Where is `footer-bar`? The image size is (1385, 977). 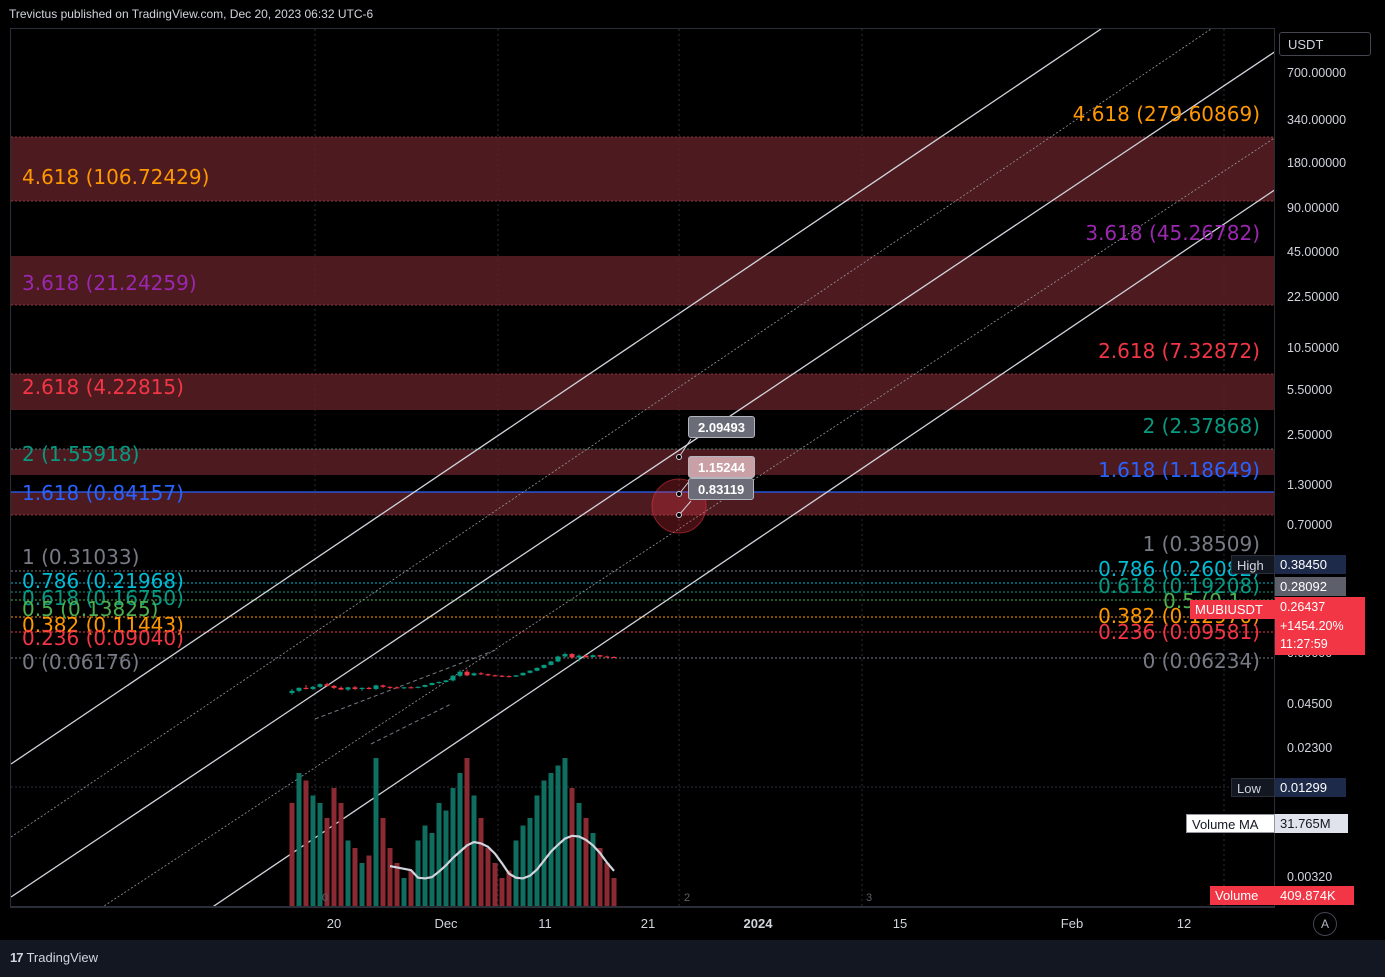 footer-bar is located at coordinates (692, 958).